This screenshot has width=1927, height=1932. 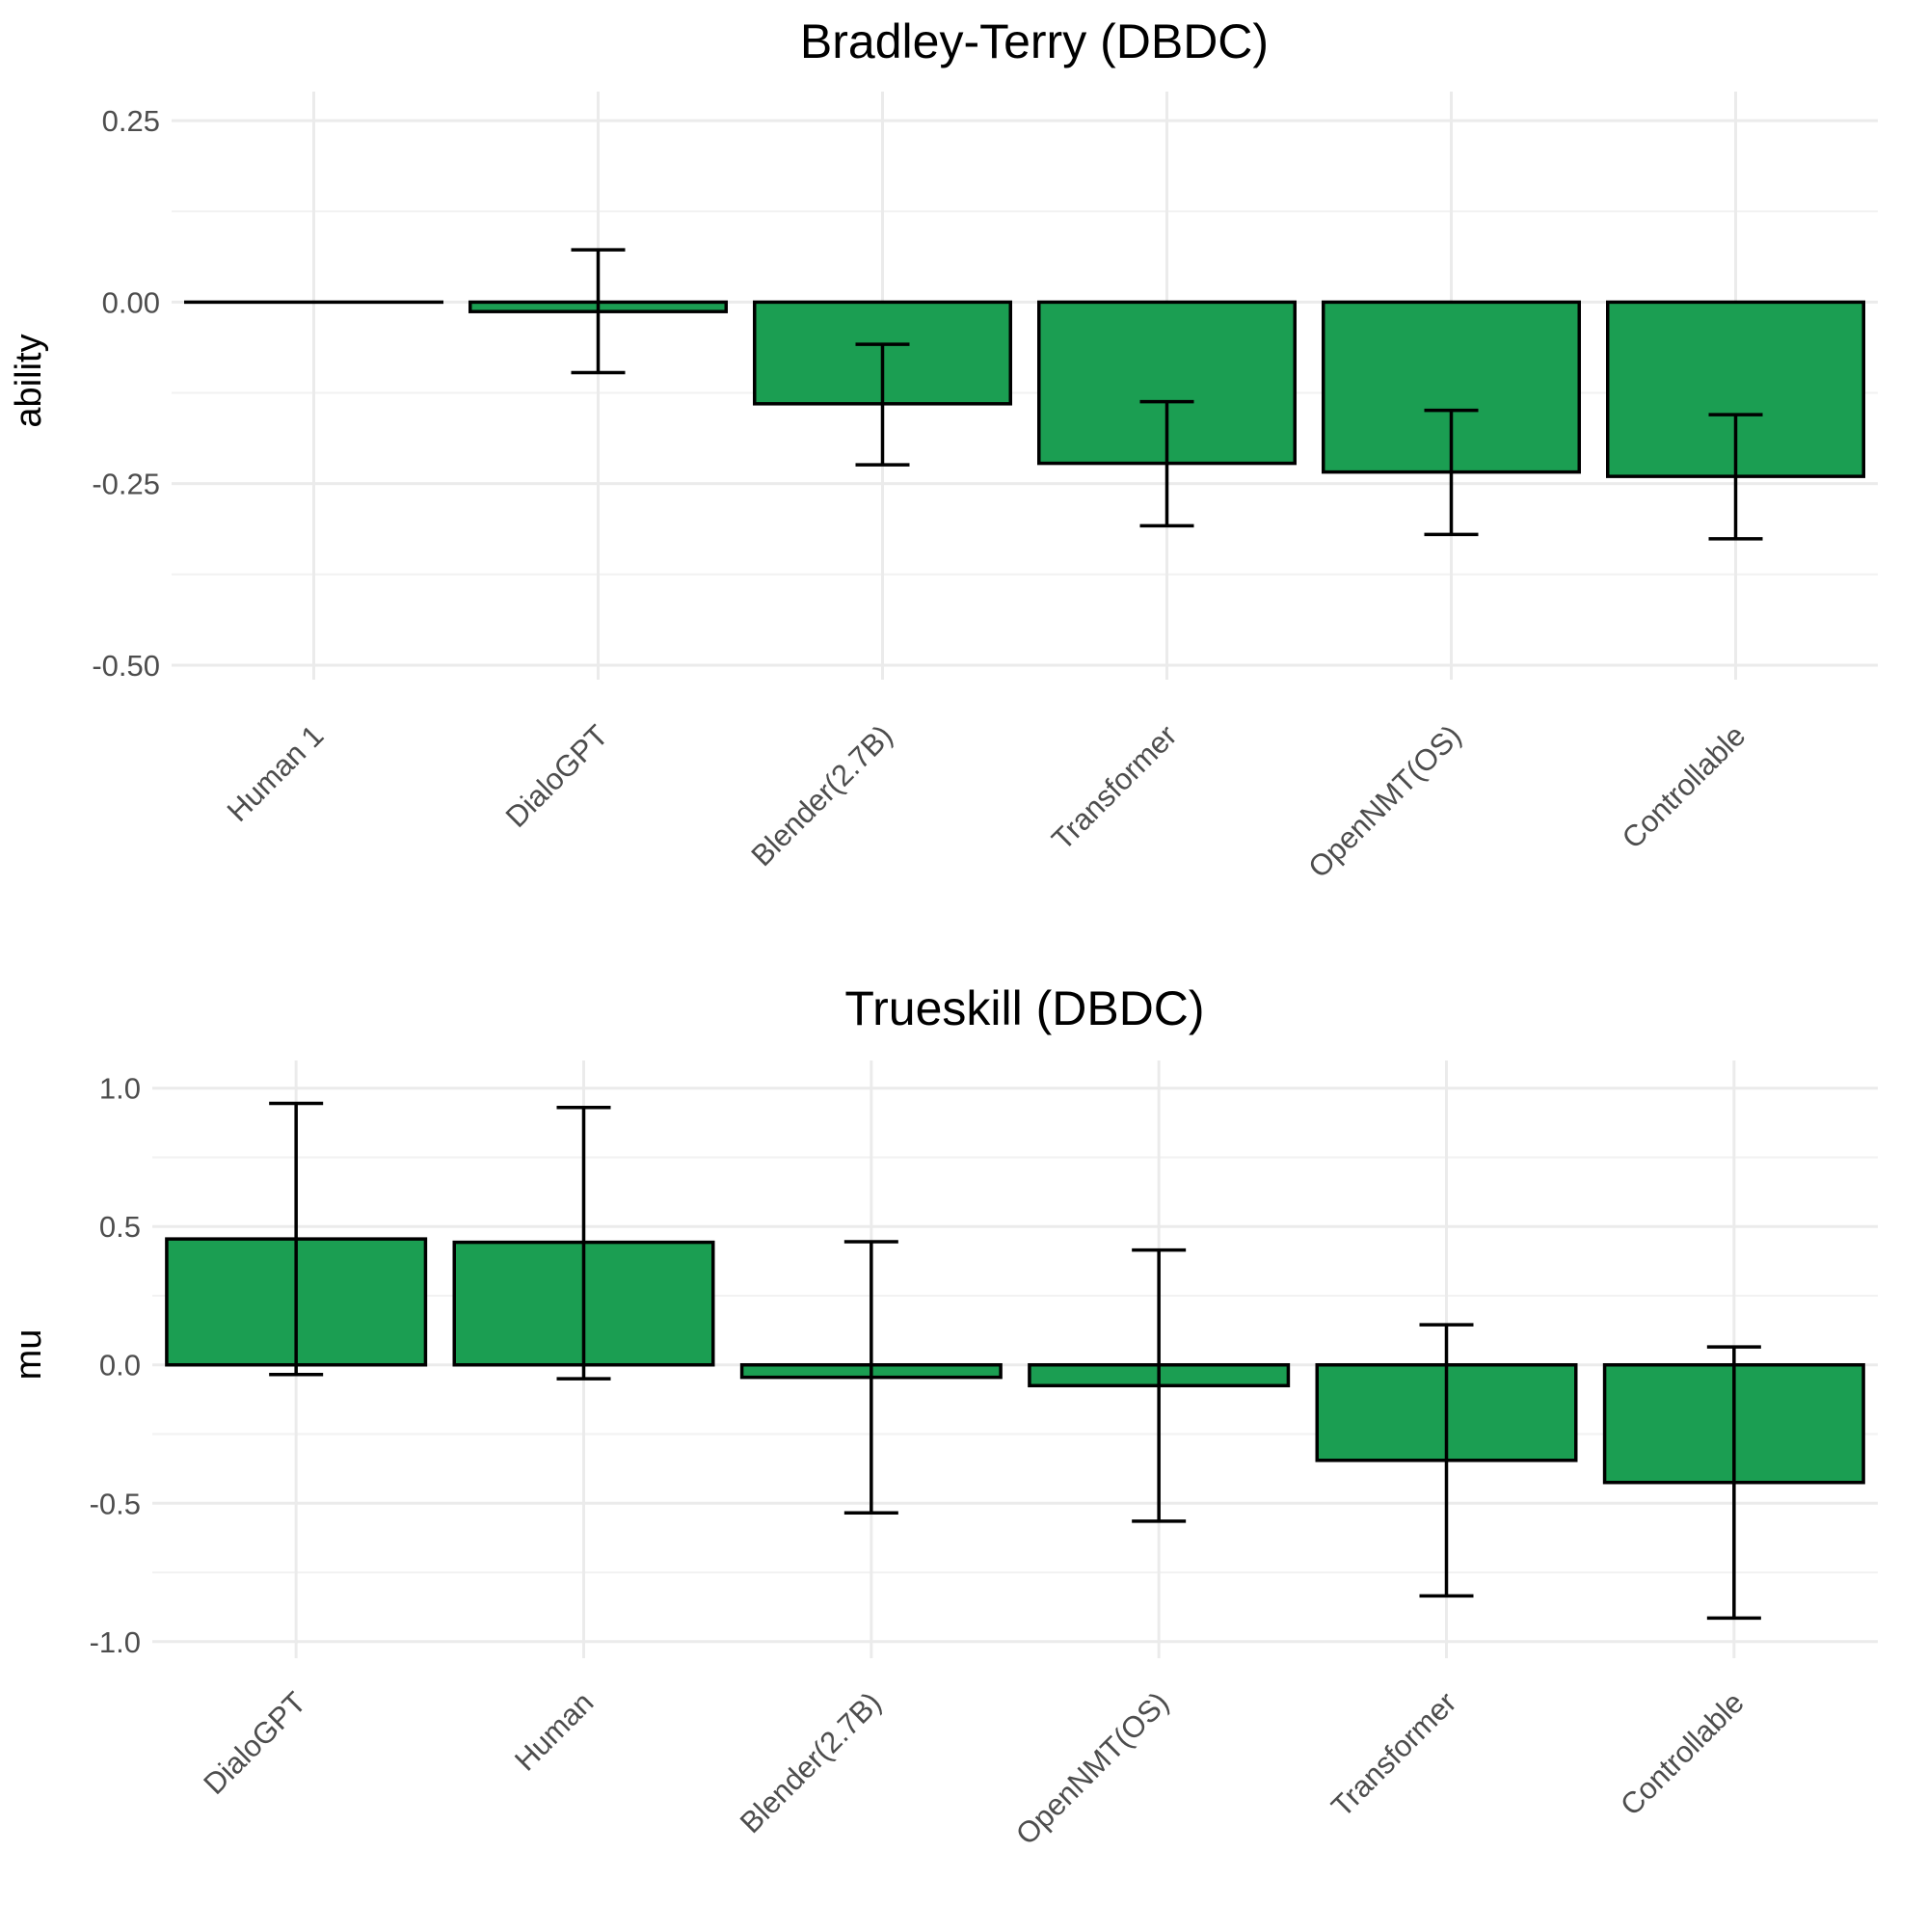 I want to click on y-tick-label: 0.25, so click(x=131, y=121).